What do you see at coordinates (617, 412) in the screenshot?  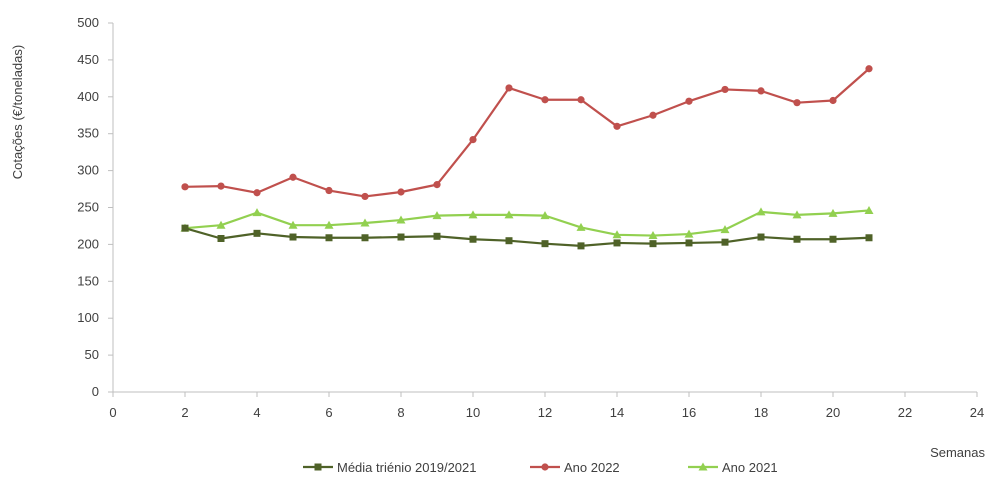 I see `x-tick-label: 14` at bounding box center [617, 412].